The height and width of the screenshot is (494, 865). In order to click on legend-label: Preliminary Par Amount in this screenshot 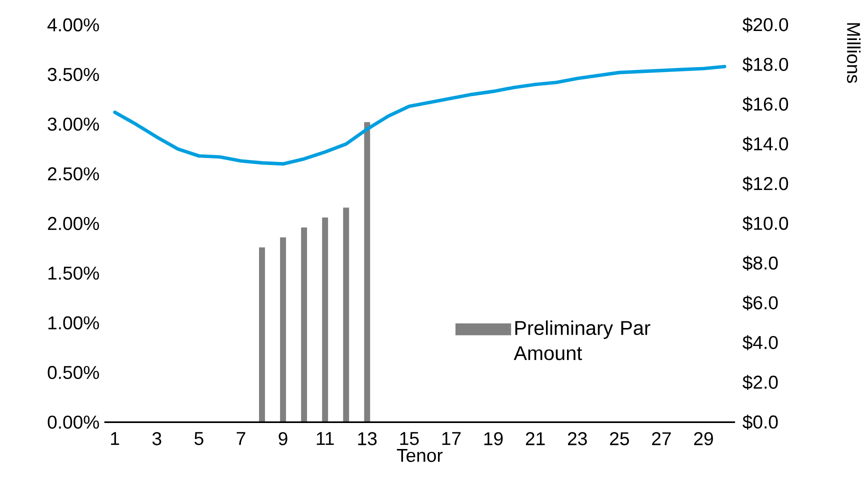, I will do `click(582, 340)`.